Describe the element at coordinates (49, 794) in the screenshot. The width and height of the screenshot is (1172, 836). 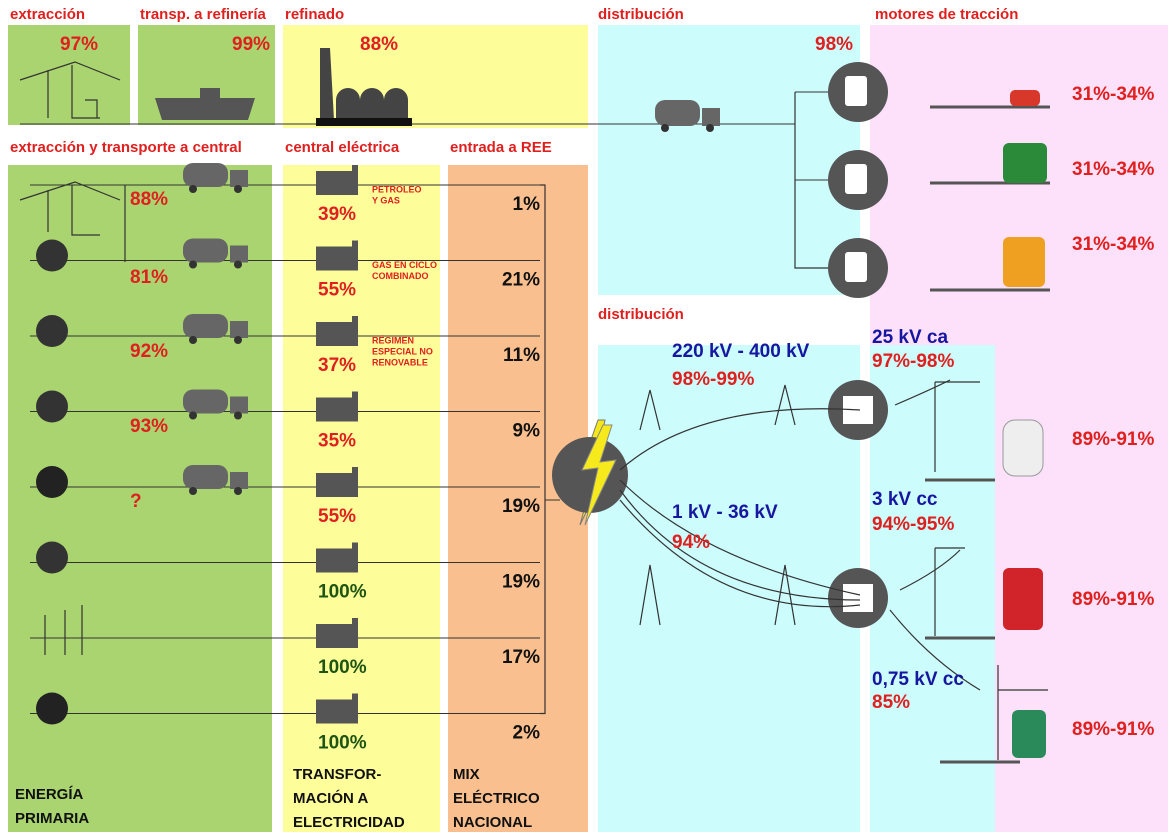
I see `section-footer: ENERGÍA` at that location.